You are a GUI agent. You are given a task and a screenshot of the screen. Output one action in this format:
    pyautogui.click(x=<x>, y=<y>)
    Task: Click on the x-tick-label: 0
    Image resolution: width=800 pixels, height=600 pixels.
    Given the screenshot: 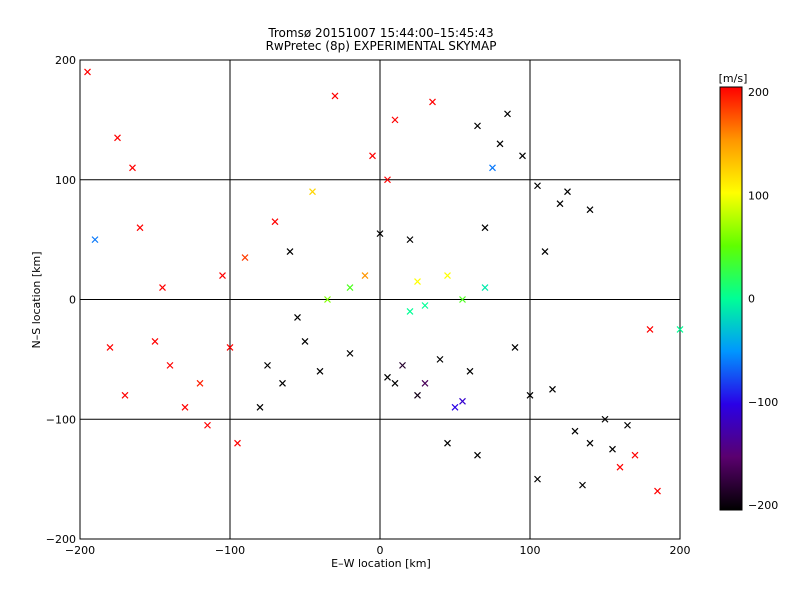 What is the action you would take?
    pyautogui.click(x=380, y=550)
    